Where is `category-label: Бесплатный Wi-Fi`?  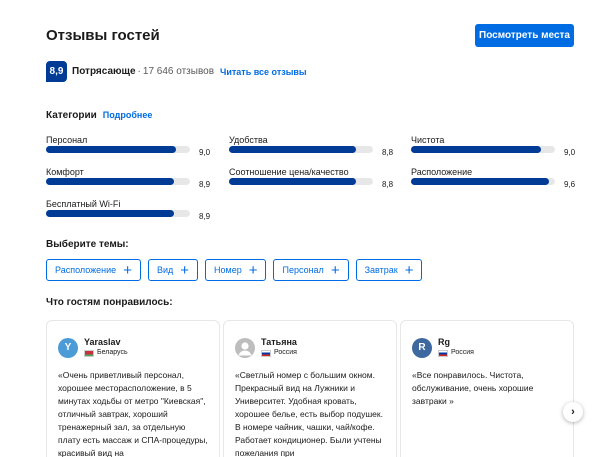
category-label: Бесплатный Wi-Fi is located at coordinates (83, 204).